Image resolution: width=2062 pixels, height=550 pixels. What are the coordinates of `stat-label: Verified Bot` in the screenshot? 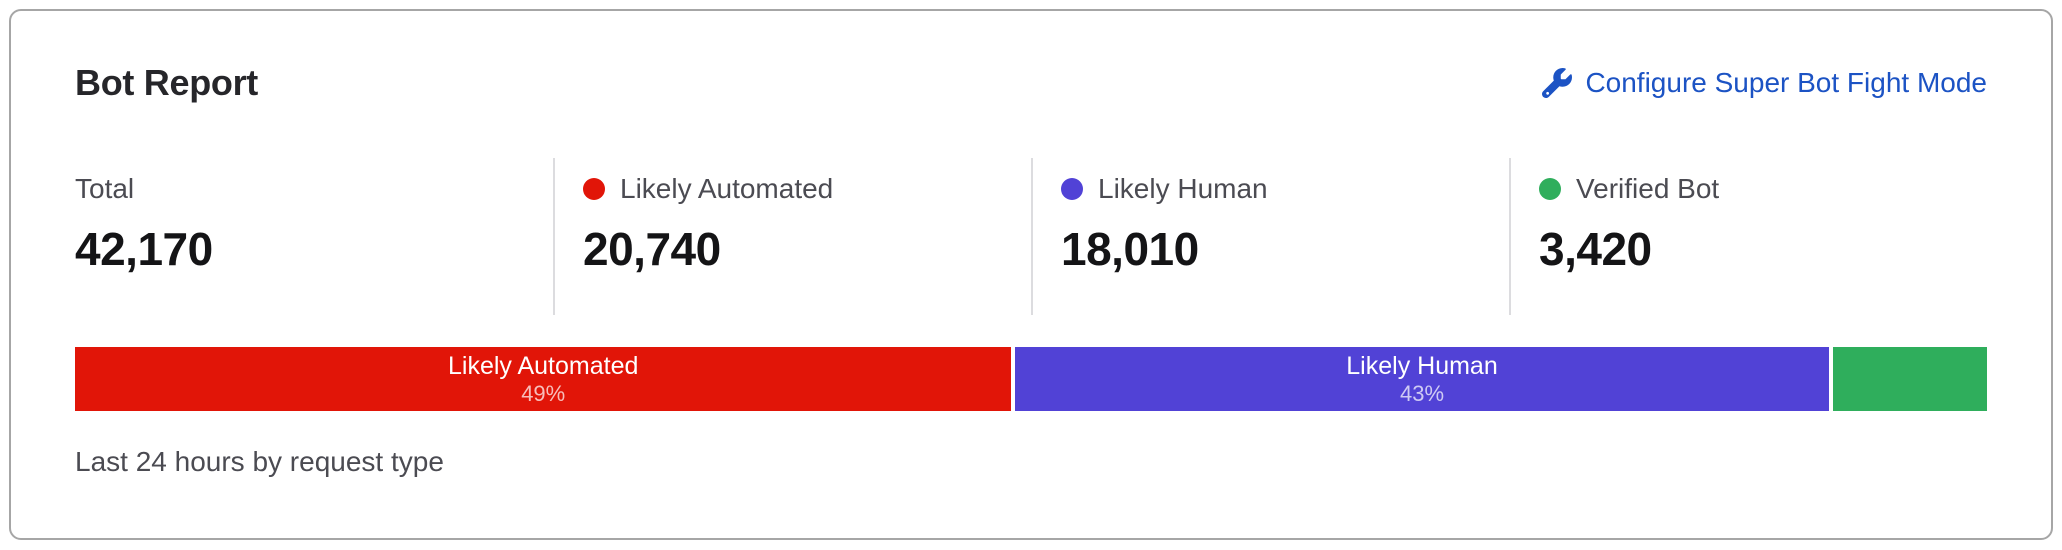 It's located at (1648, 188).